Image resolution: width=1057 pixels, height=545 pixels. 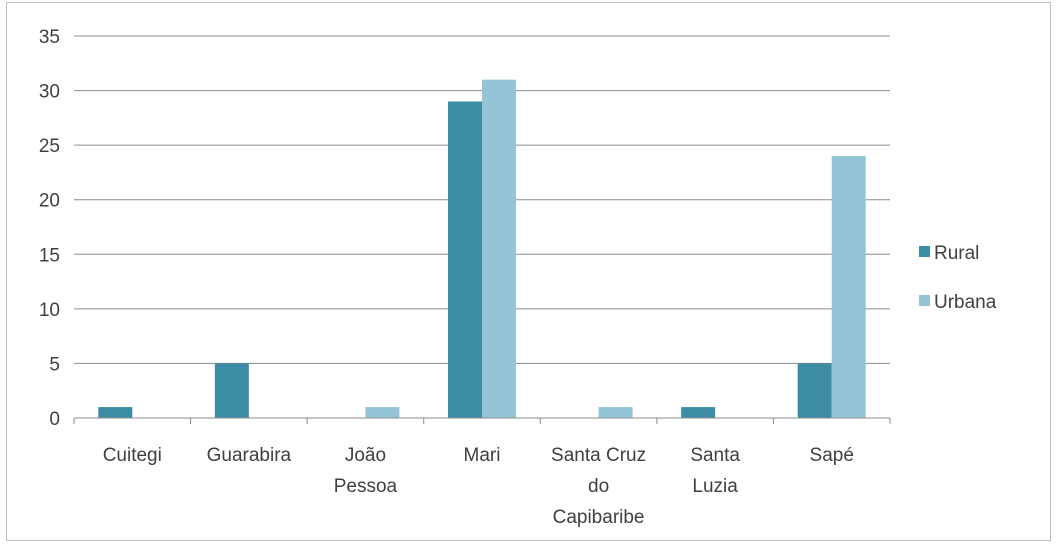 What do you see at coordinates (49, 92) in the screenshot?
I see `y-tick-label: 30` at bounding box center [49, 92].